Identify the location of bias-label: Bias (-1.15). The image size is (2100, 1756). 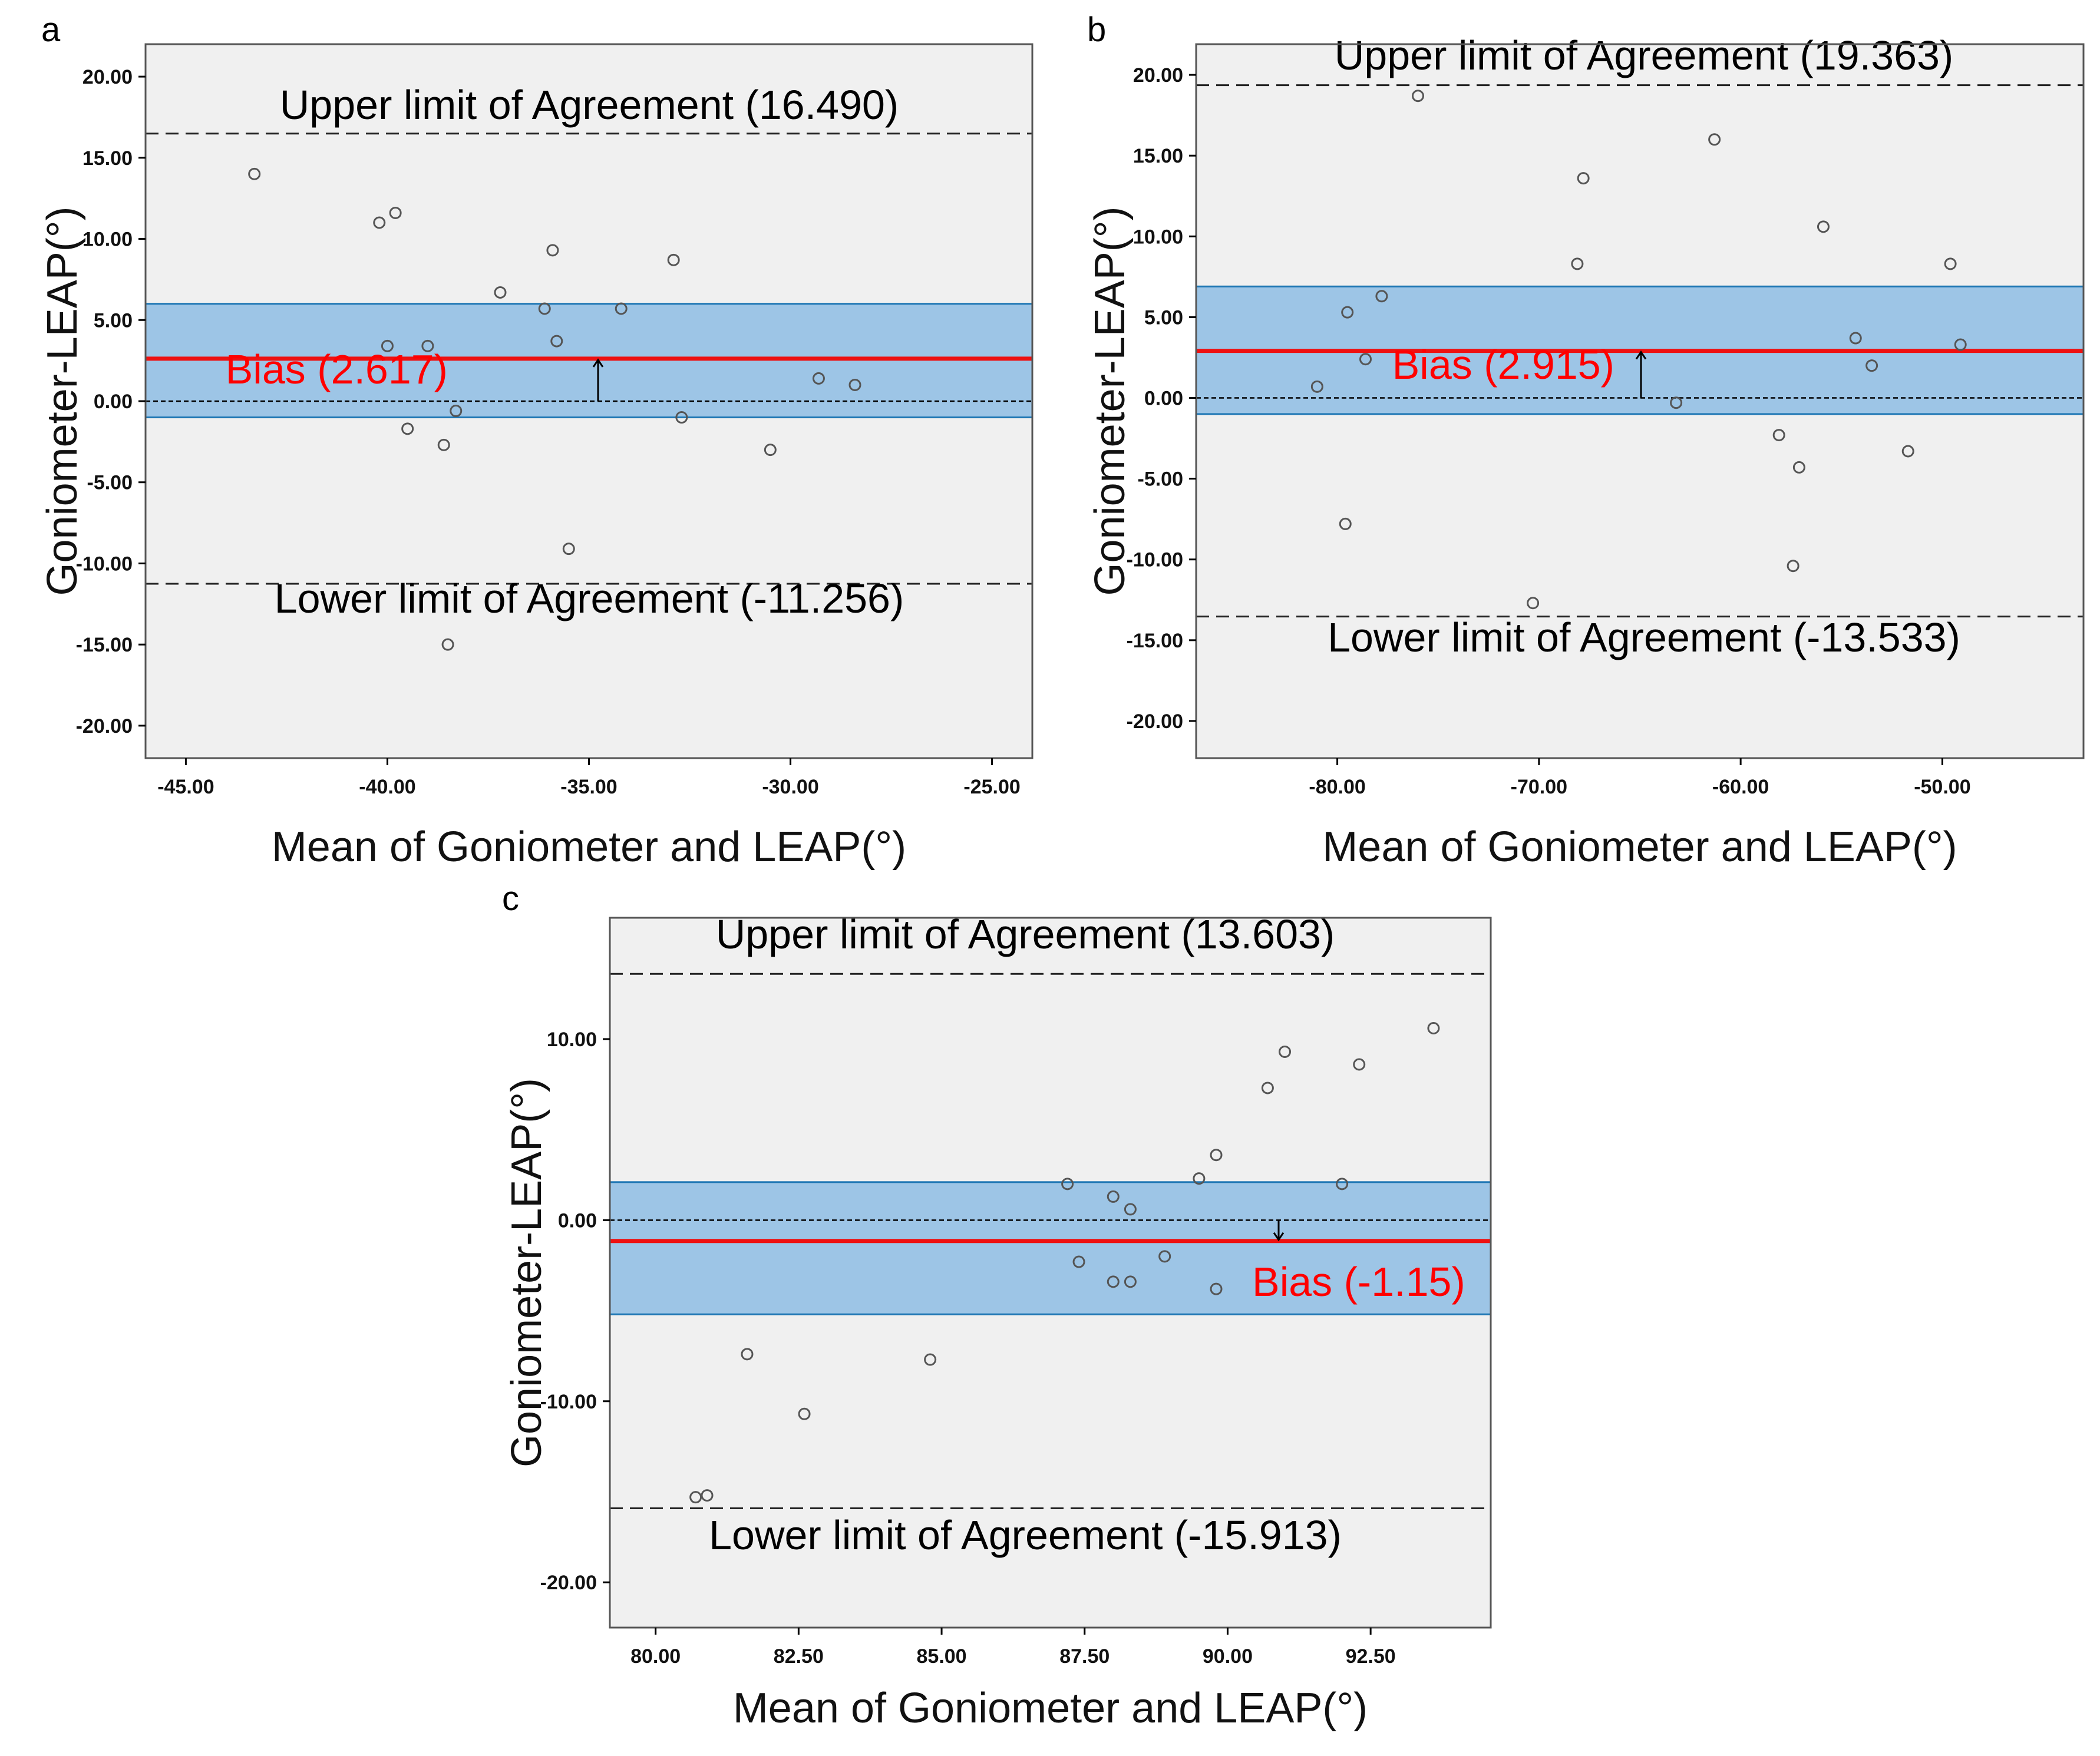
(1358, 1282).